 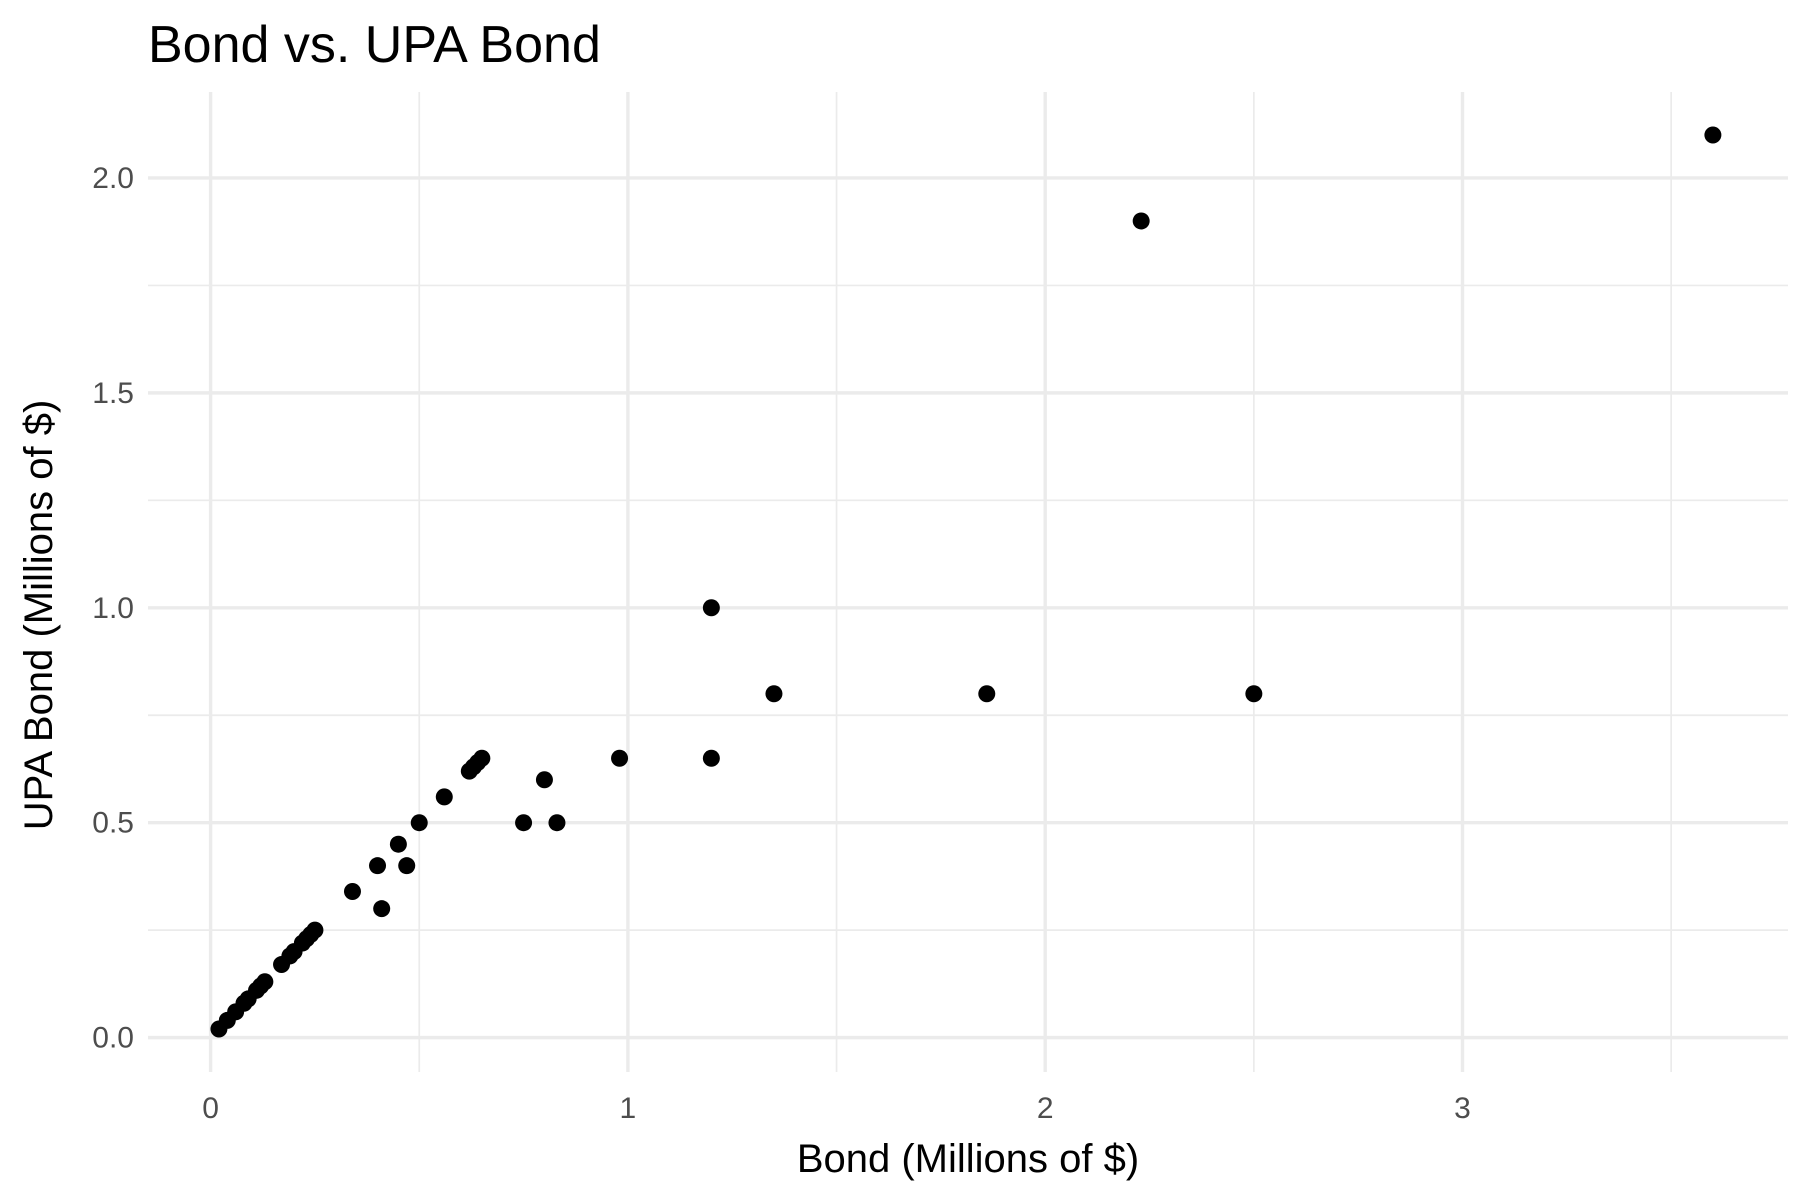 I want to click on y-axis-ticks: 0.0 0.5 1.0 1.5 2.0, so click(x=113, y=608).